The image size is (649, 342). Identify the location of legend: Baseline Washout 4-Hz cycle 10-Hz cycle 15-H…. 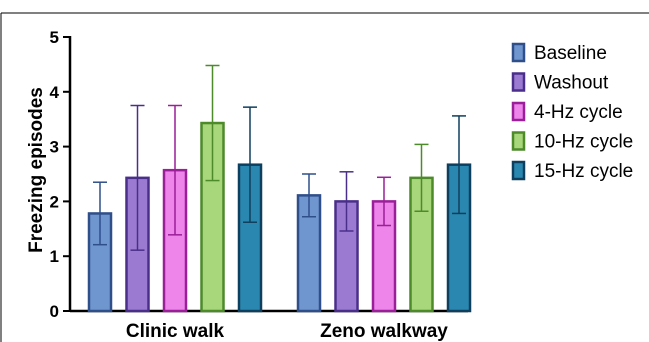
(572, 112).